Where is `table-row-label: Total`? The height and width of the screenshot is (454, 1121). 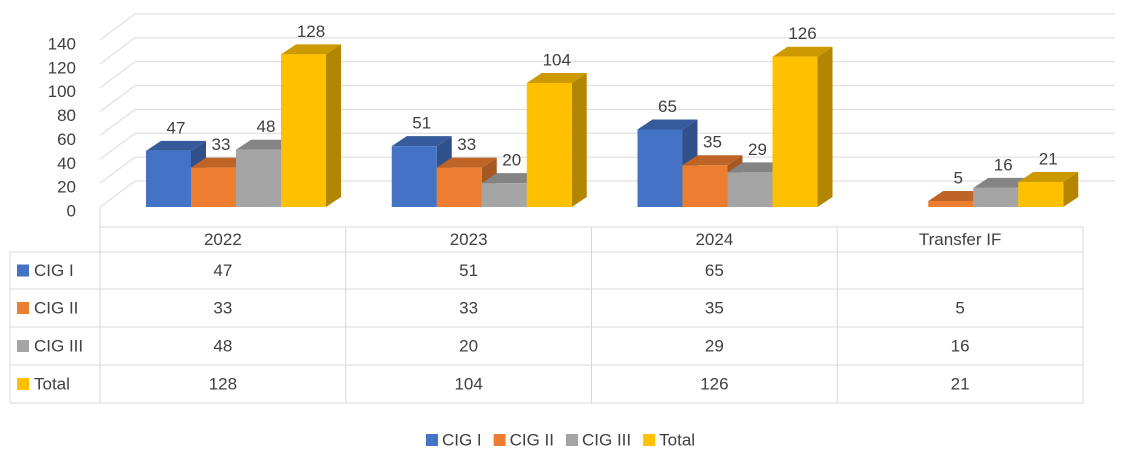 table-row-label: Total is located at coordinates (52, 383).